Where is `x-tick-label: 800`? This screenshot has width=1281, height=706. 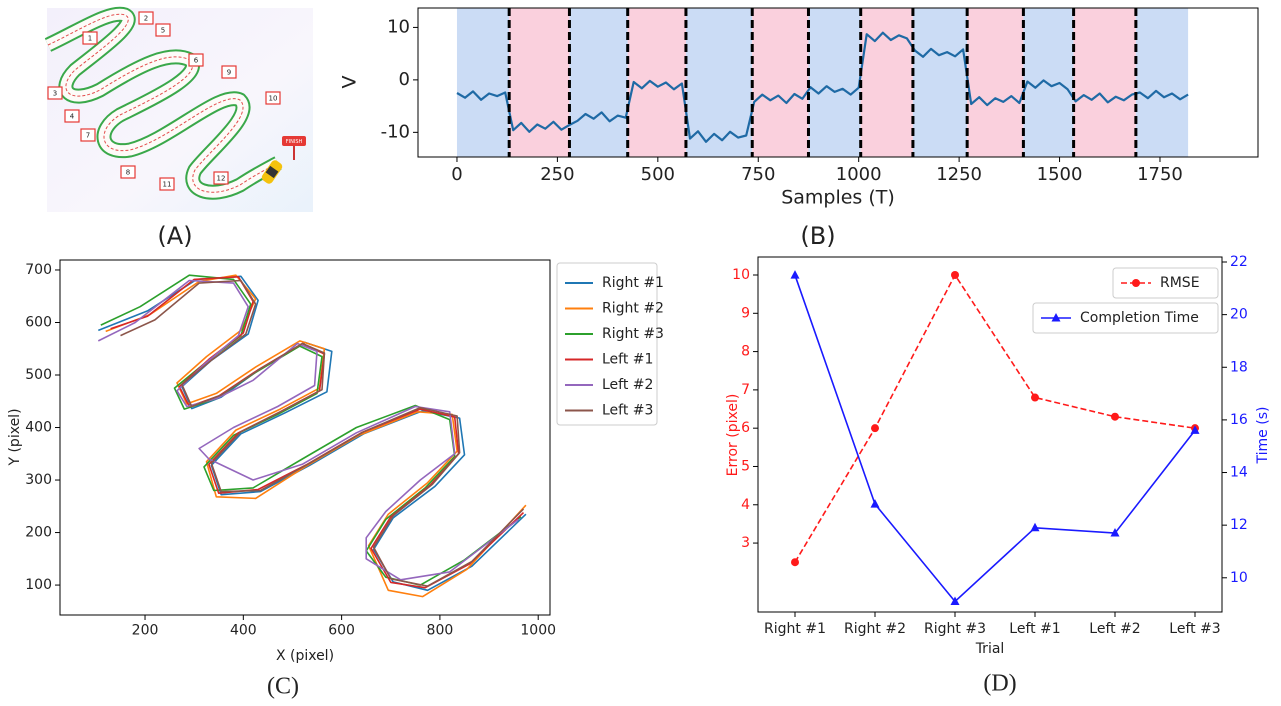 x-tick-label: 800 is located at coordinates (440, 630).